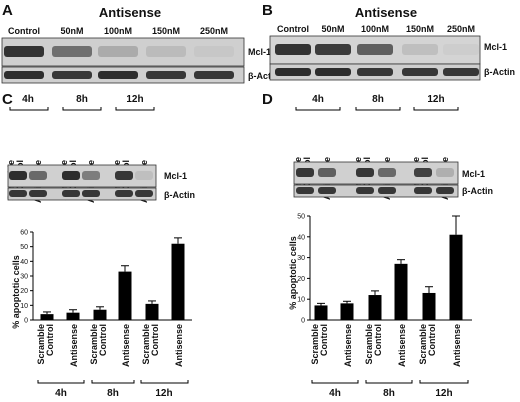 The height and width of the screenshot is (402, 520). Describe the element at coordinates (461, 29) in the screenshot. I see `lane-label: 250nM` at that location.